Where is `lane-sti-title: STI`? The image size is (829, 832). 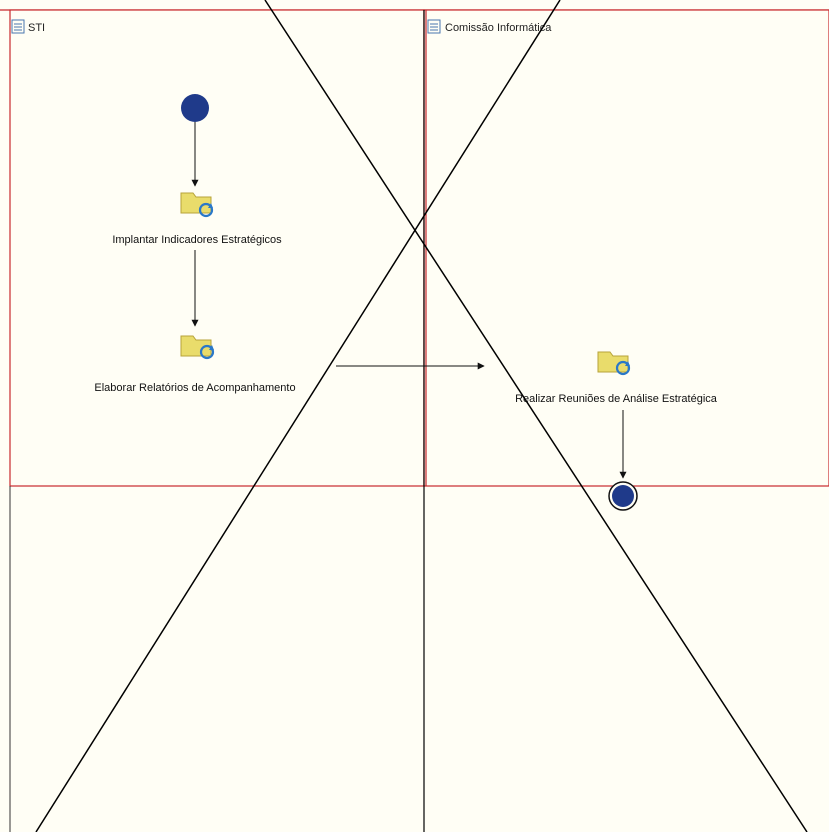 lane-sti-title: STI is located at coordinates (36, 28).